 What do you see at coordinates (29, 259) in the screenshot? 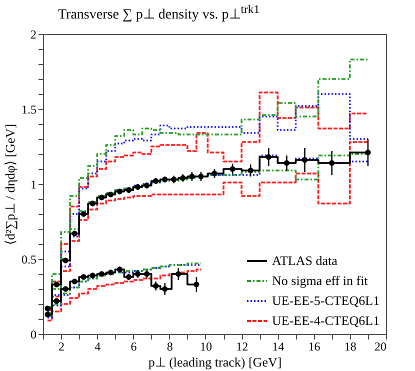
I see `y-tick-label: 0.5` at bounding box center [29, 259].